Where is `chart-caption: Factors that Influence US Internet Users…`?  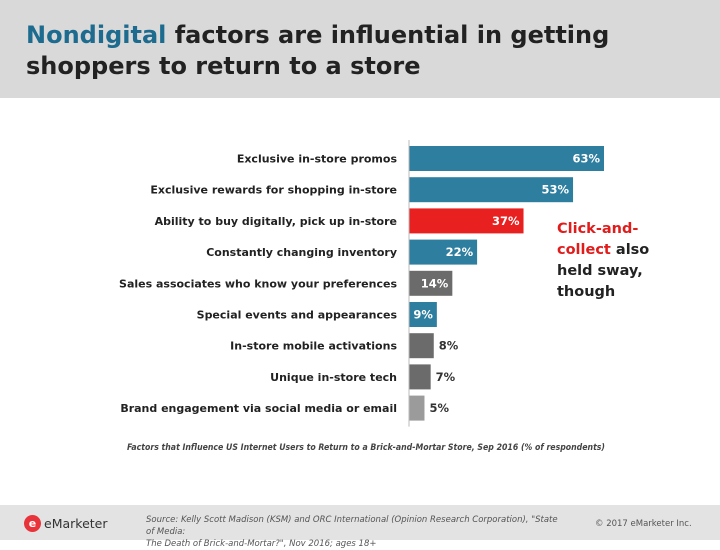 chart-caption: Factors that Influence US Internet Users… is located at coordinates (366, 448).